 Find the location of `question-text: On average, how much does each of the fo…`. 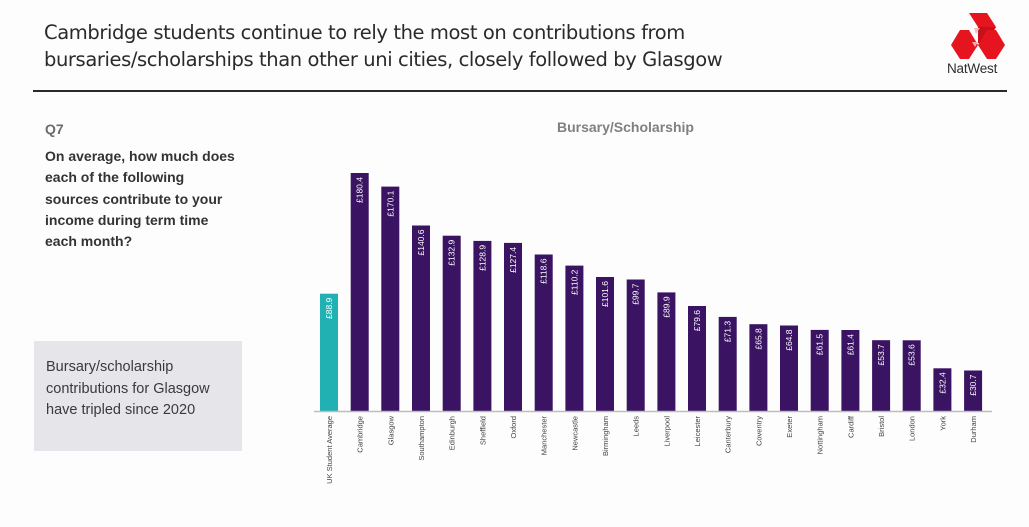

question-text: On average, how much does each of the fo… is located at coordinates (140, 199).